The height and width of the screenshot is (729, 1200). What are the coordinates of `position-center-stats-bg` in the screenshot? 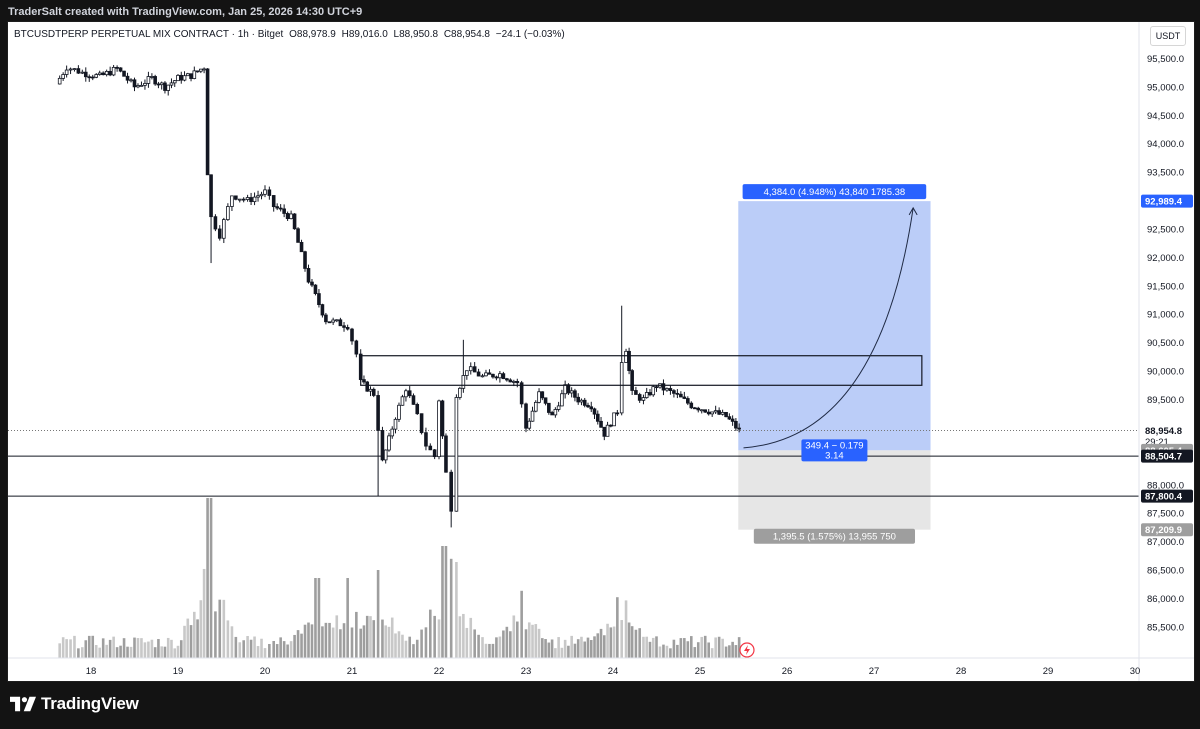 It's located at (834, 450).